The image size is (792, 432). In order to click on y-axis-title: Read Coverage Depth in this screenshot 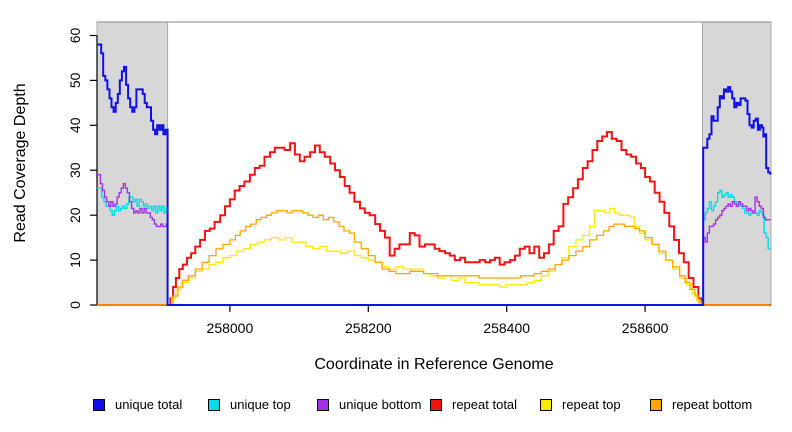, I will do `click(20, 163)`.